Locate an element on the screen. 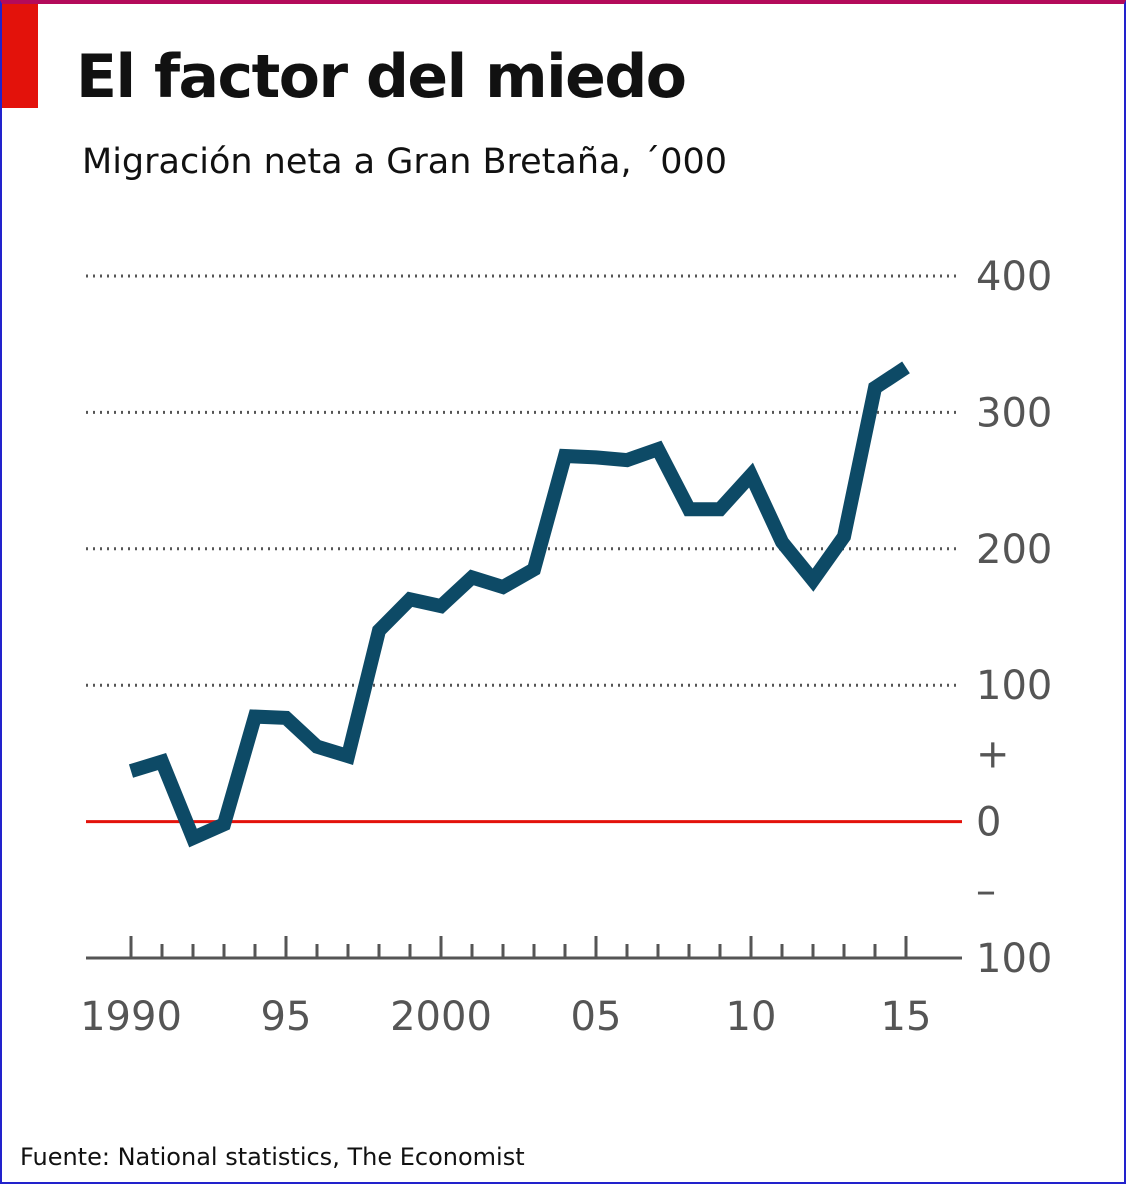 Image resolution: width=1126 pixels, height=1184 pixels. x-tick-label: 05 is located at coordinates (596, 1017).